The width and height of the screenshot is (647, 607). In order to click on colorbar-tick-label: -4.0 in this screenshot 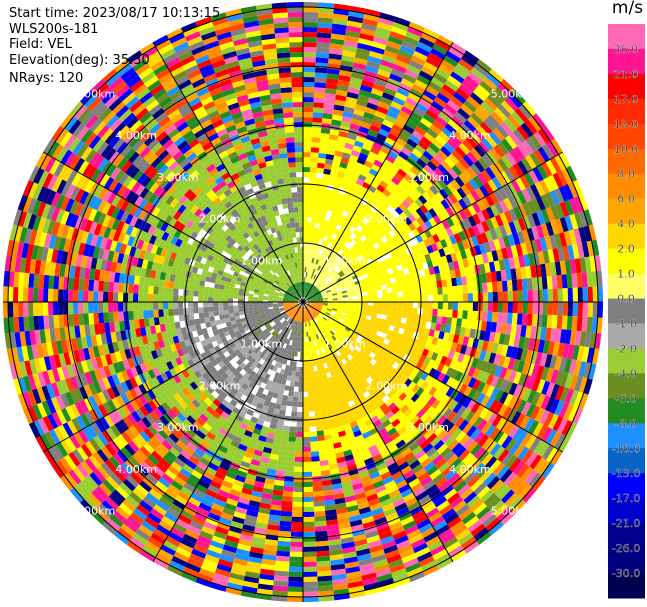, I will do `click(625, 373)`.